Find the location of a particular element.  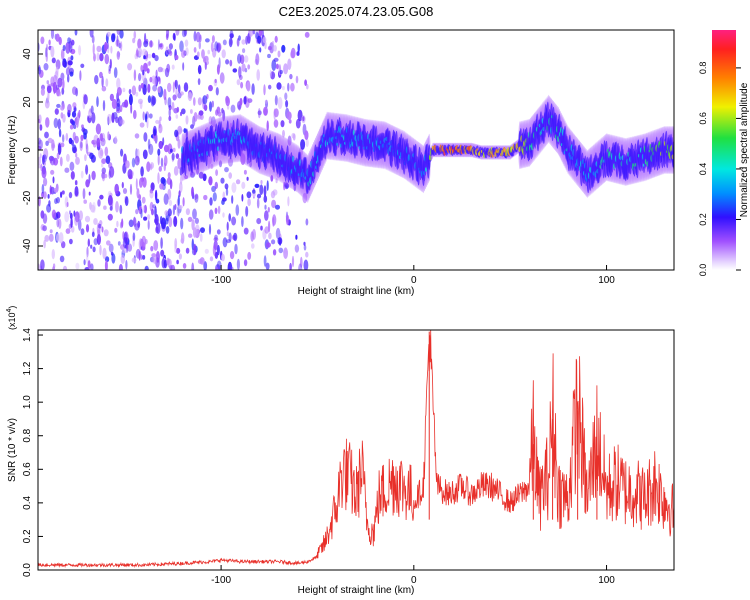

snr-y-tick-label: 0.4 is located at coordinates (27, 502).